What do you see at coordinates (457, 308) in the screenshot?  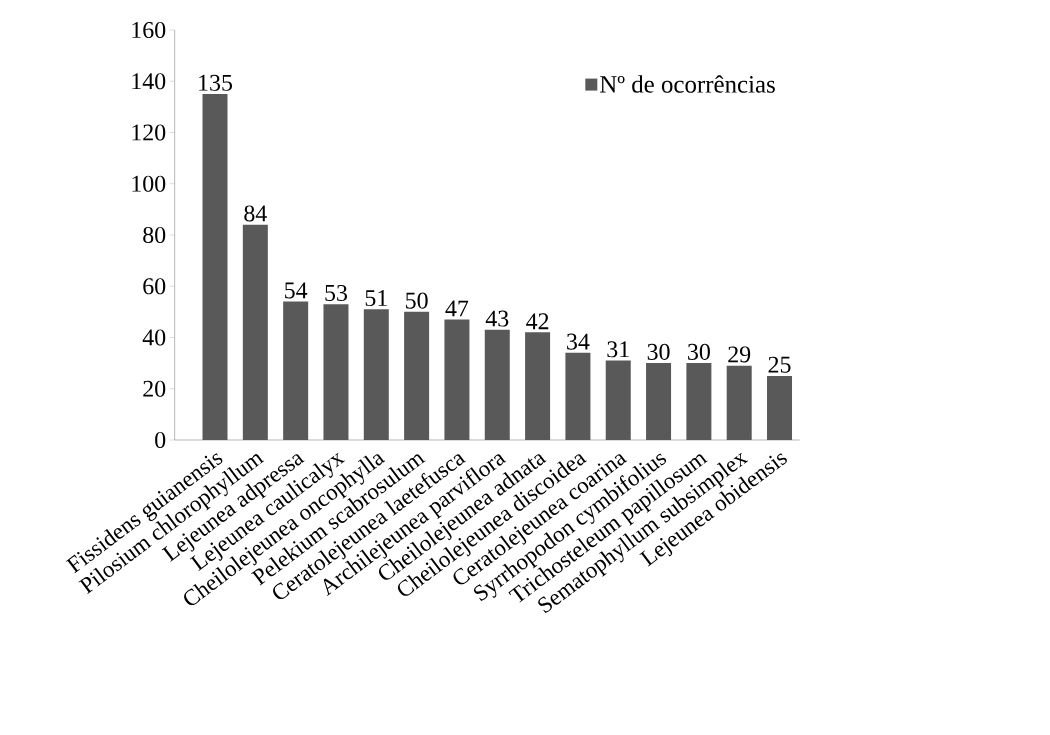 I see `data-label: 47` at bounding box center [457, 308].